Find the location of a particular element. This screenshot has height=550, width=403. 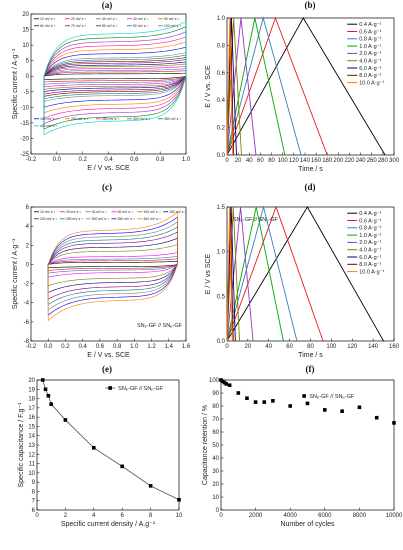

legend-label: 0.4 A·g⁻¹ is located at coordinates (370, 214).